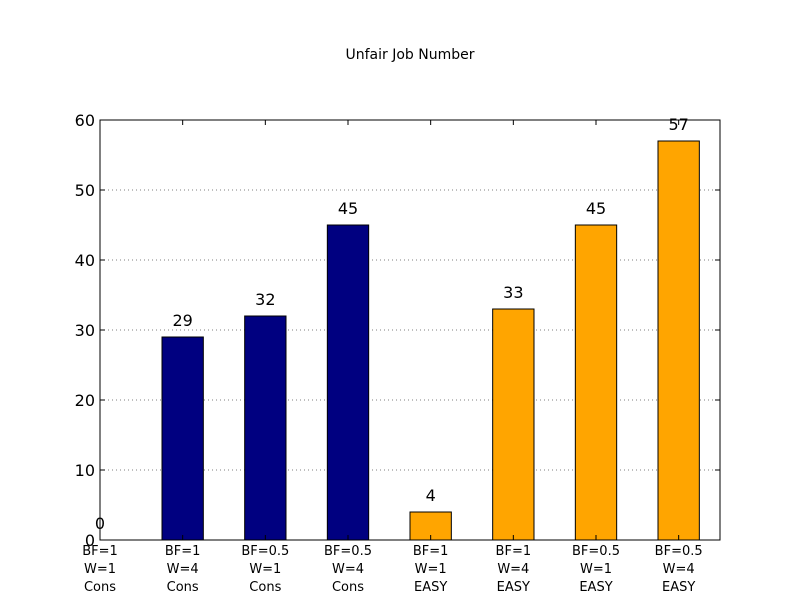  What do you see at coordinates (410, 55) in the screenshot?
I see `chart-title: Unfair Job Number` at bounding box center [410, 55].